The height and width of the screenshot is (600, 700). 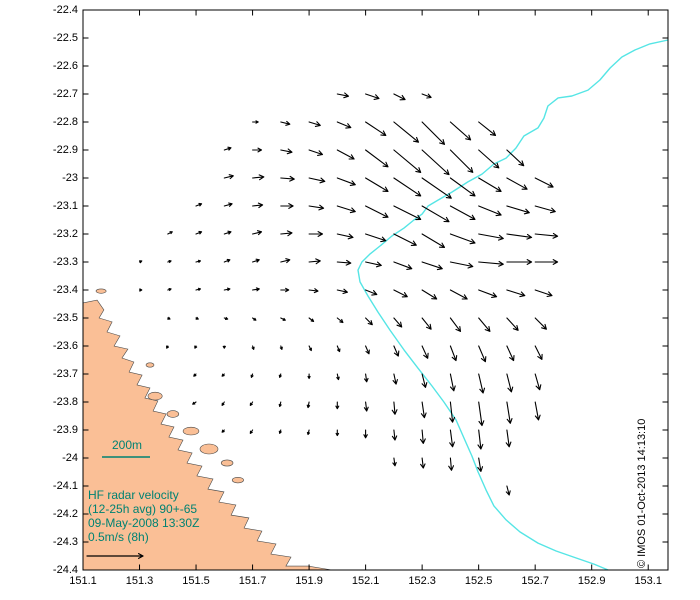 What do you see at coordinates (648, 581) in the screenshot?
I see `x-tick-label: 153.1` at bounding box center [648, 581].